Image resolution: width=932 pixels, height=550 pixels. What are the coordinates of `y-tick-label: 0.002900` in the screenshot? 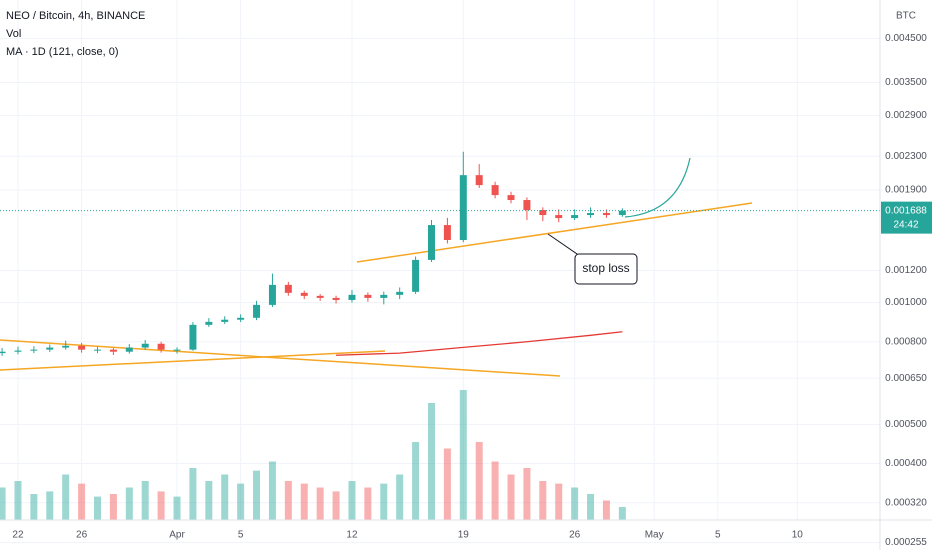 It's located at (906, 115).